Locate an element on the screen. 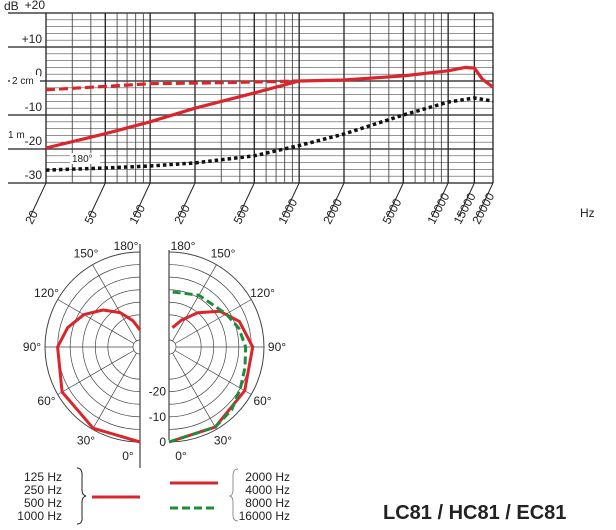 The width and height of the screenshot is (616, 530). right-half: 0° 30° 60° 90° 120° 150° 180° is located at coordinates (227, 351).